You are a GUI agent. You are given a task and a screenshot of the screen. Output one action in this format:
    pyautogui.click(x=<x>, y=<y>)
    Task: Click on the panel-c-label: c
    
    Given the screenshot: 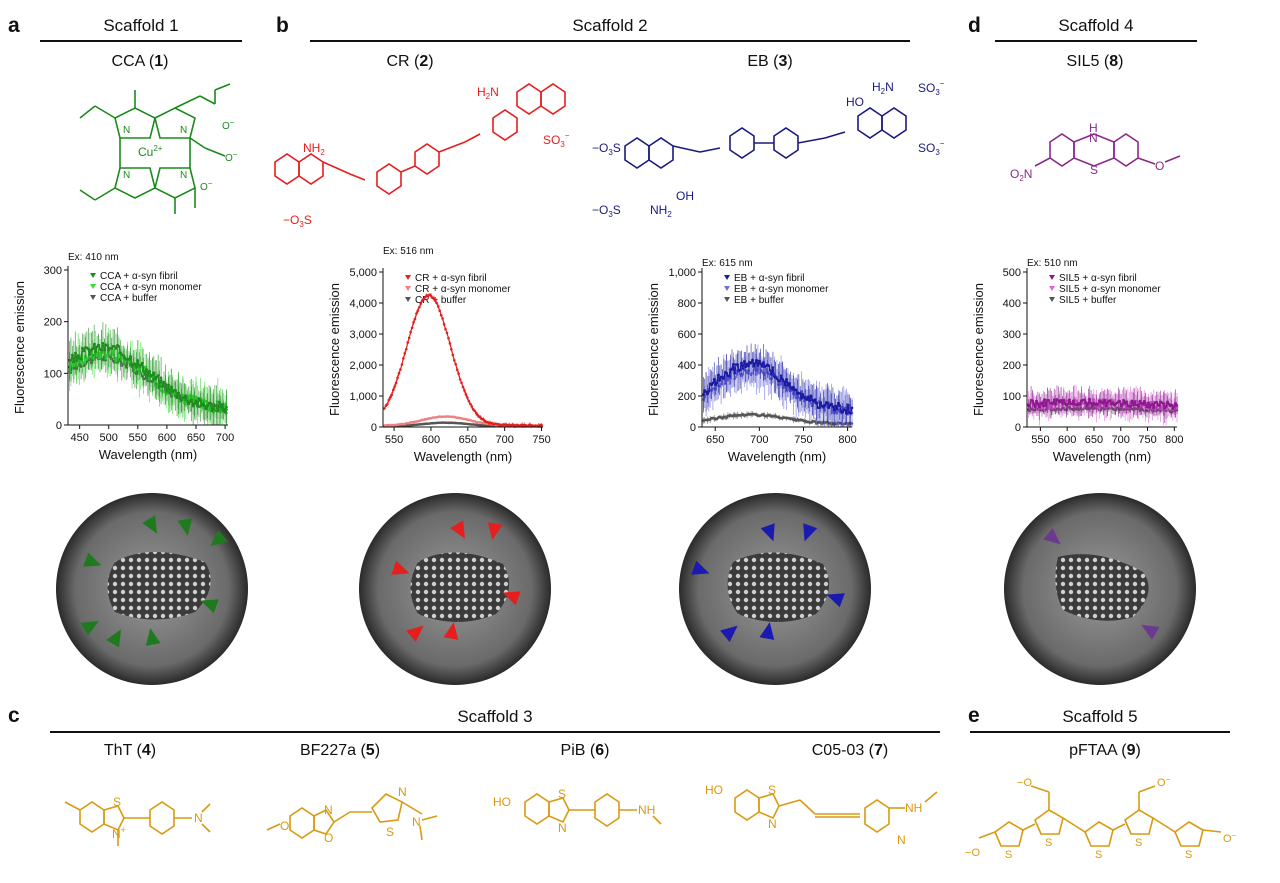 What is the action you would take?
    pyautogui.click(x=14, y=715)
    